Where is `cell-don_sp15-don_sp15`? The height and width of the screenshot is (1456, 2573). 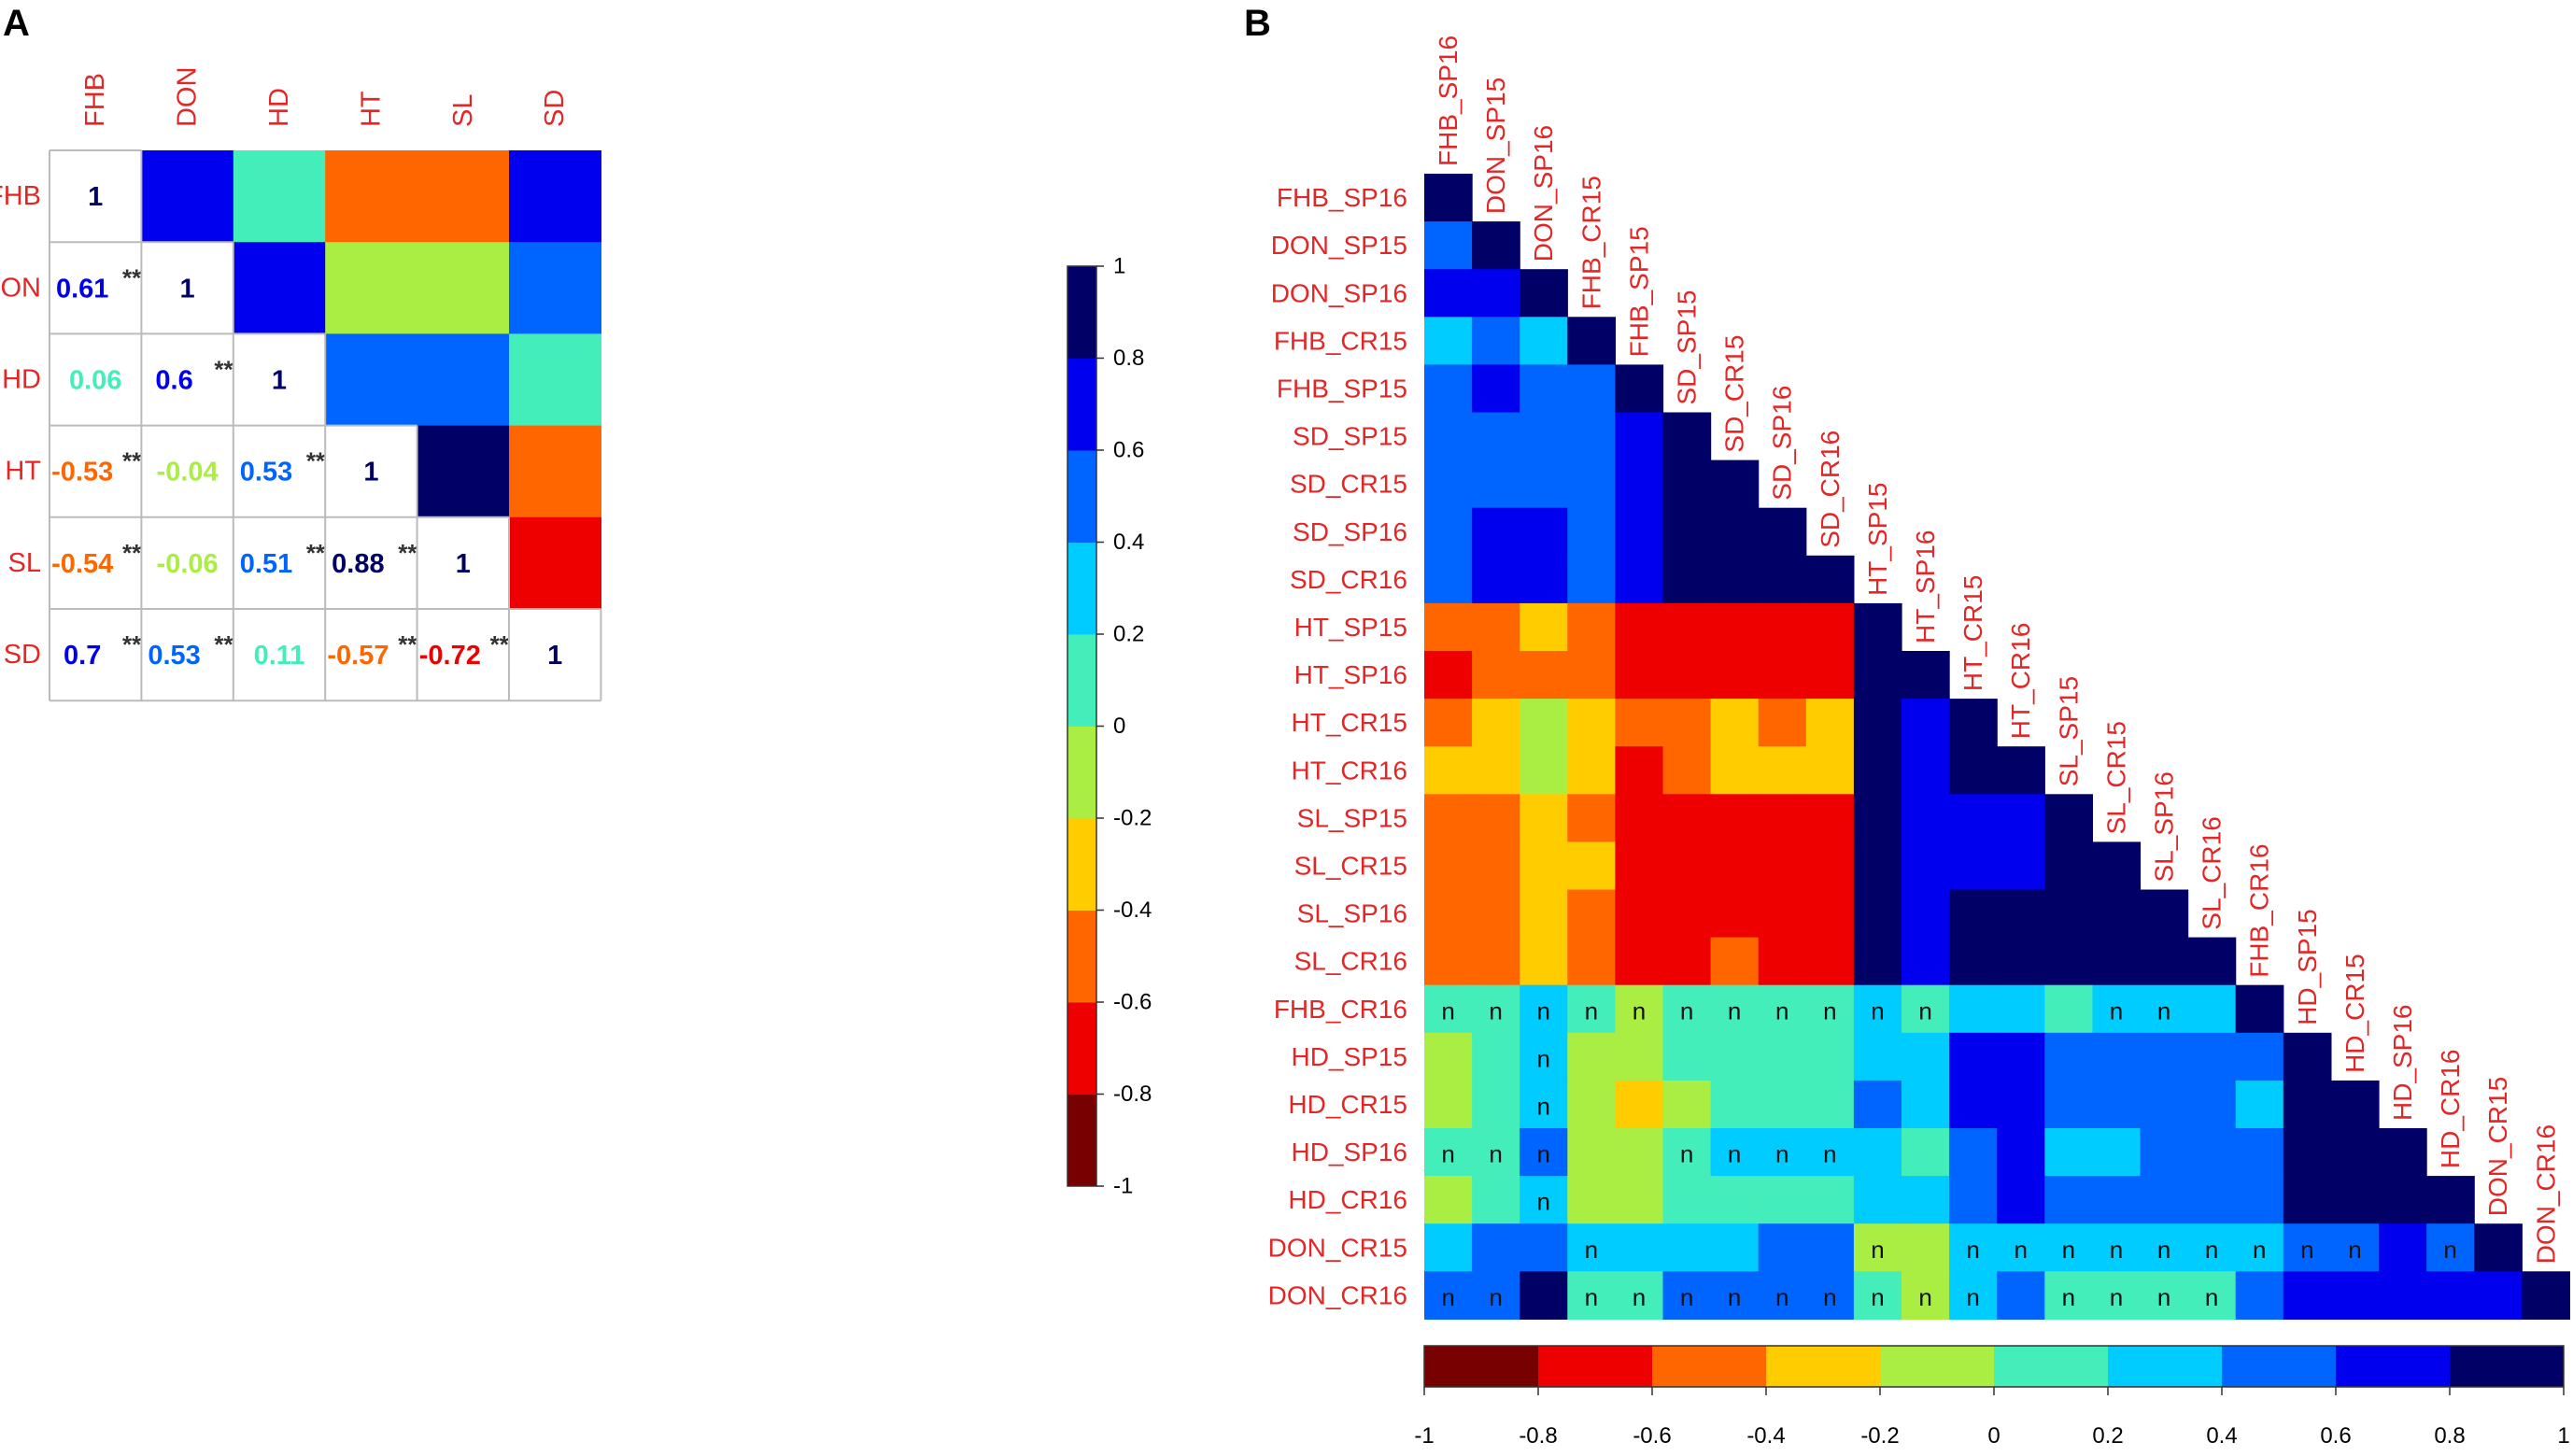
cell-don_sp15-don_sp15 is located at coordinates (1496, 245).